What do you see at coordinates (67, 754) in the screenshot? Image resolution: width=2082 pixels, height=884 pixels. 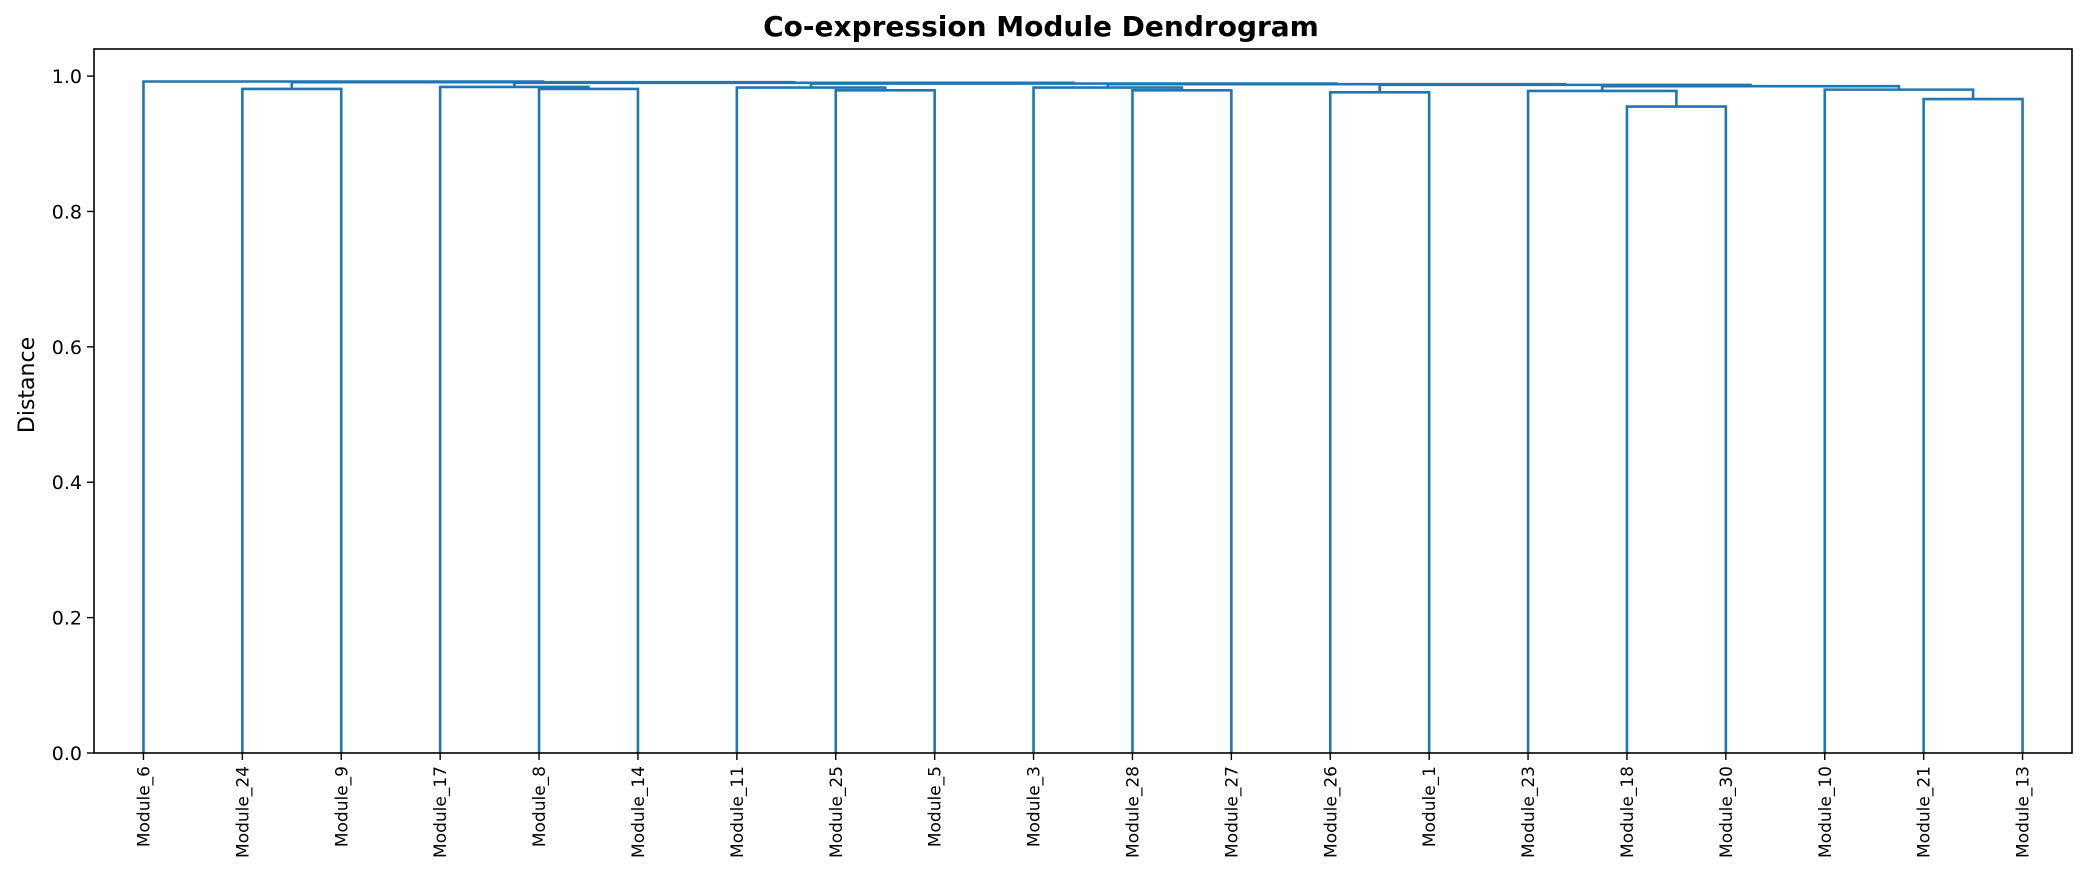 I see `y-tick-label: 0.0` at bounding box center [67, 754].